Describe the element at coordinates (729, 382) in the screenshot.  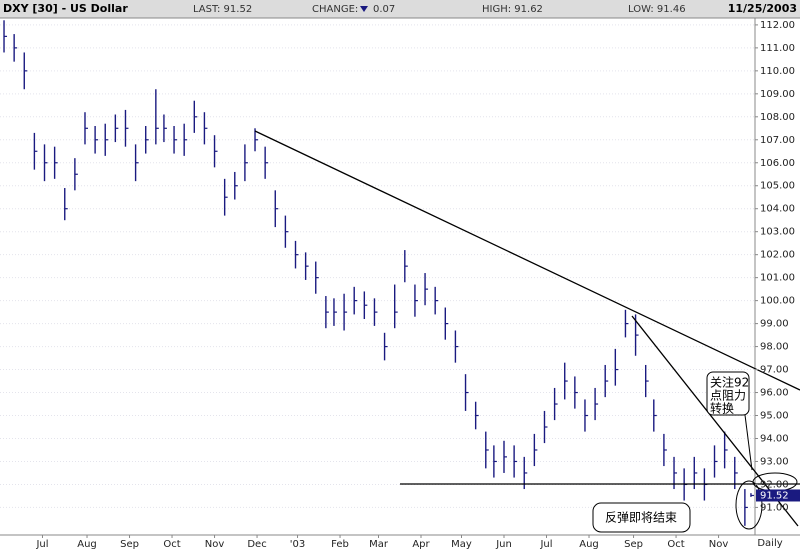
I see `annotation-text: 关注92` at that location.